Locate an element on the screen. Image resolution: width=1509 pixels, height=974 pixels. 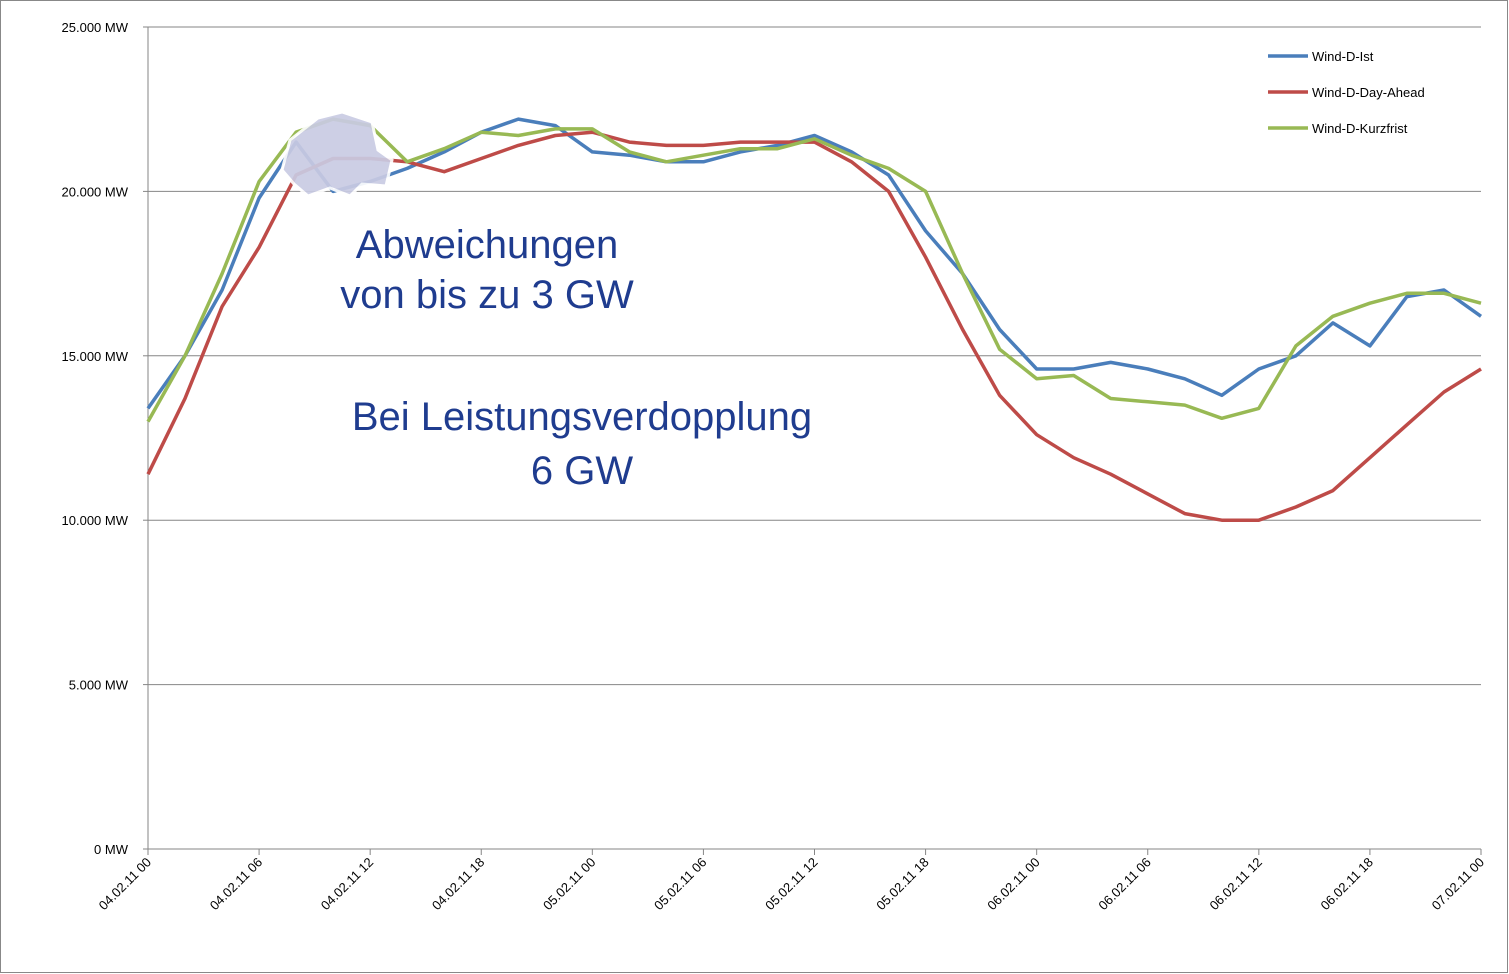
legend-label: Wind-D-Day-Ahead is located at coordinates (1368, 92).